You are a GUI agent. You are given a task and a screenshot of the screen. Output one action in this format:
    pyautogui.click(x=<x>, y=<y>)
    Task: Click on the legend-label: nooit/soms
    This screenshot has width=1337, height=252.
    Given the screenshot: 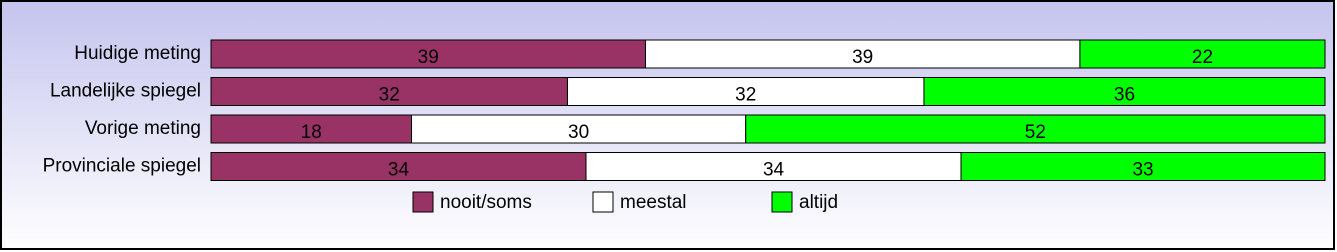 What is the action you would take?
    pyautogui.click(x=486, y=202)
    